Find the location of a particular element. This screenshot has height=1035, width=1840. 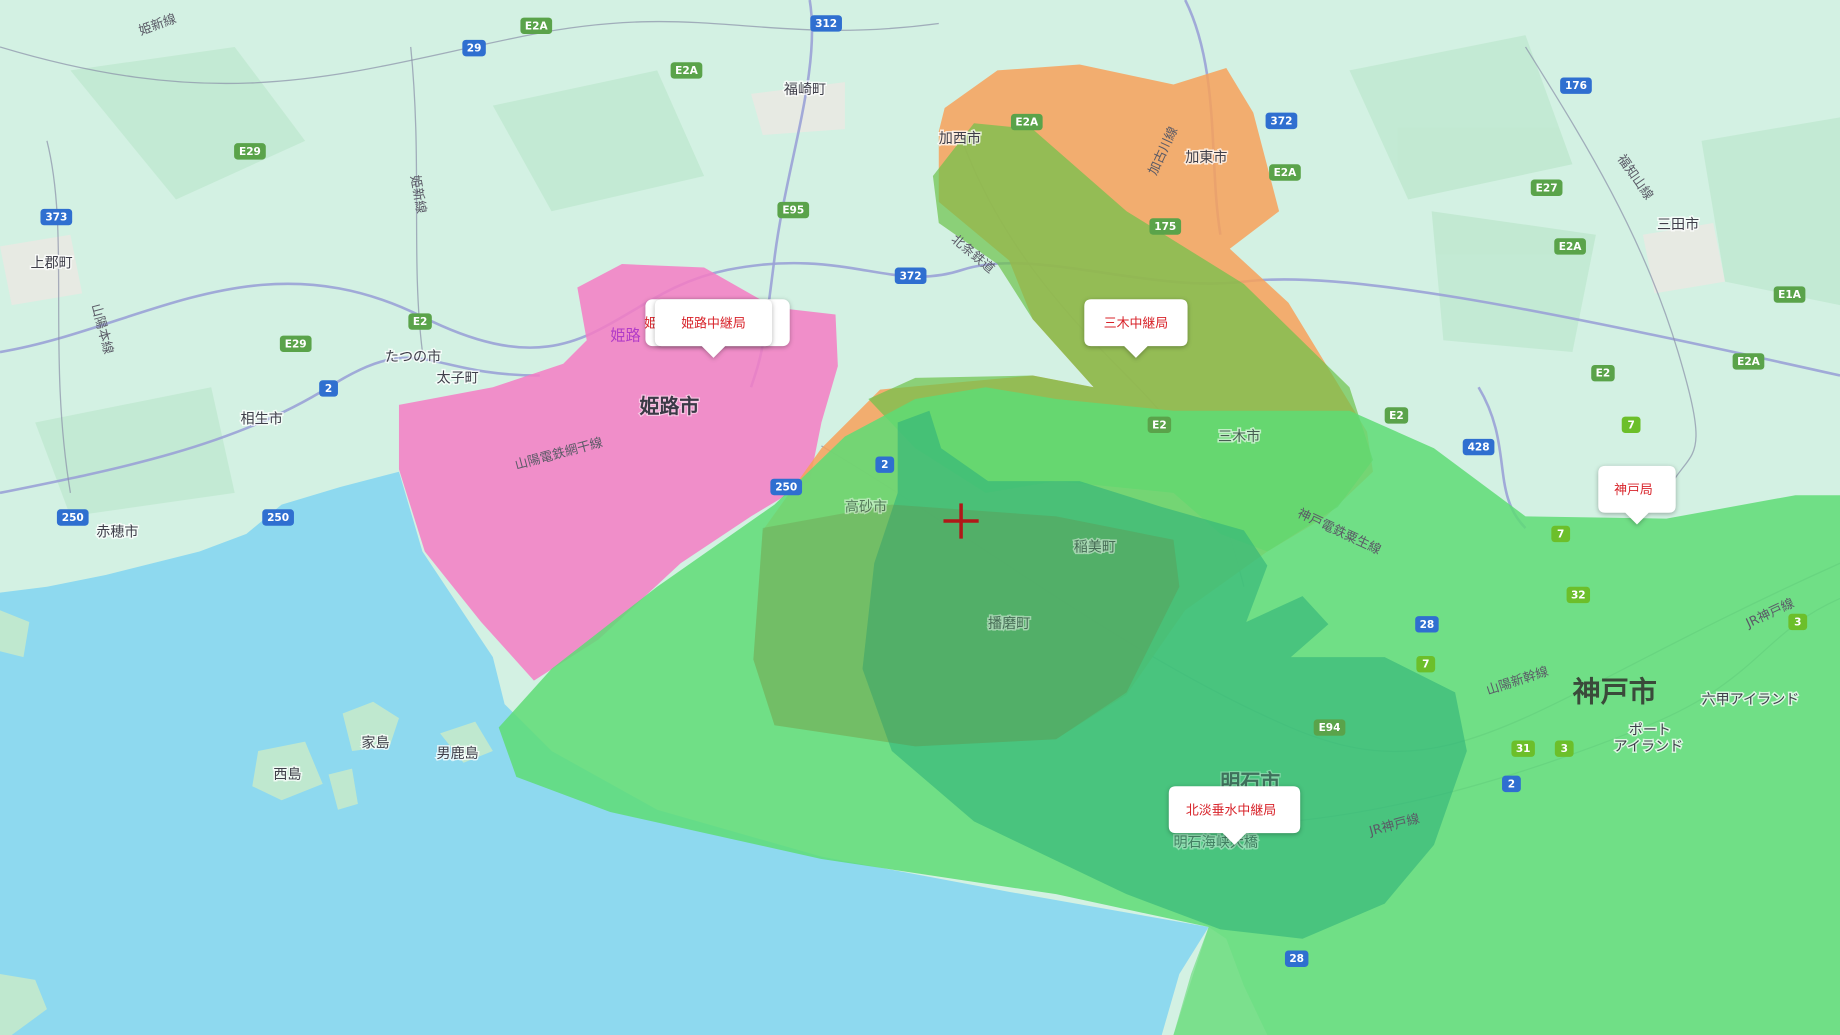

road-shield-e1a: E1A is located at coordinates (1789, 294).